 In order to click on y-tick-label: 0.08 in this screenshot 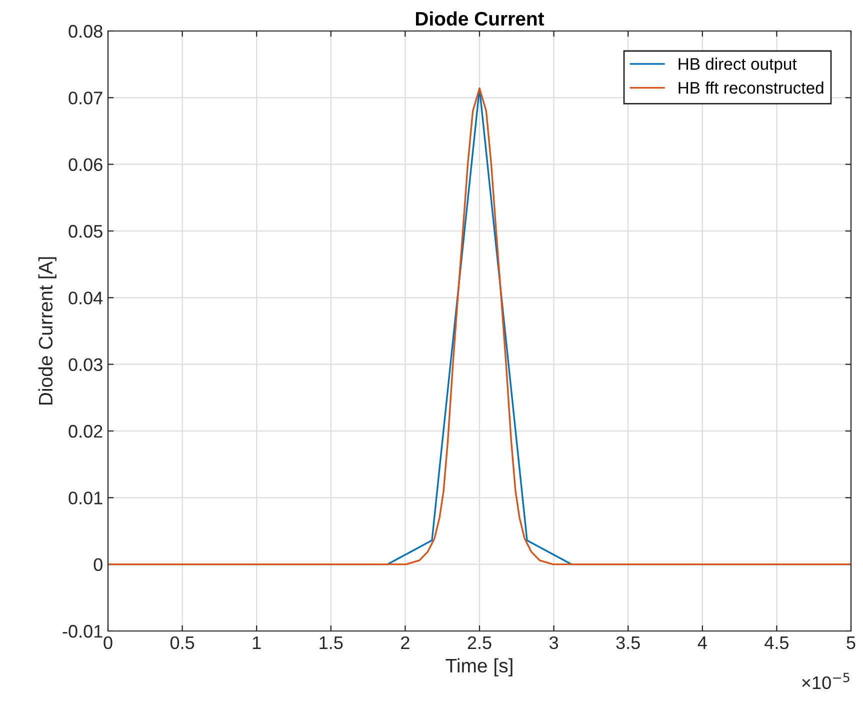, I will do `click(85, 31)`.